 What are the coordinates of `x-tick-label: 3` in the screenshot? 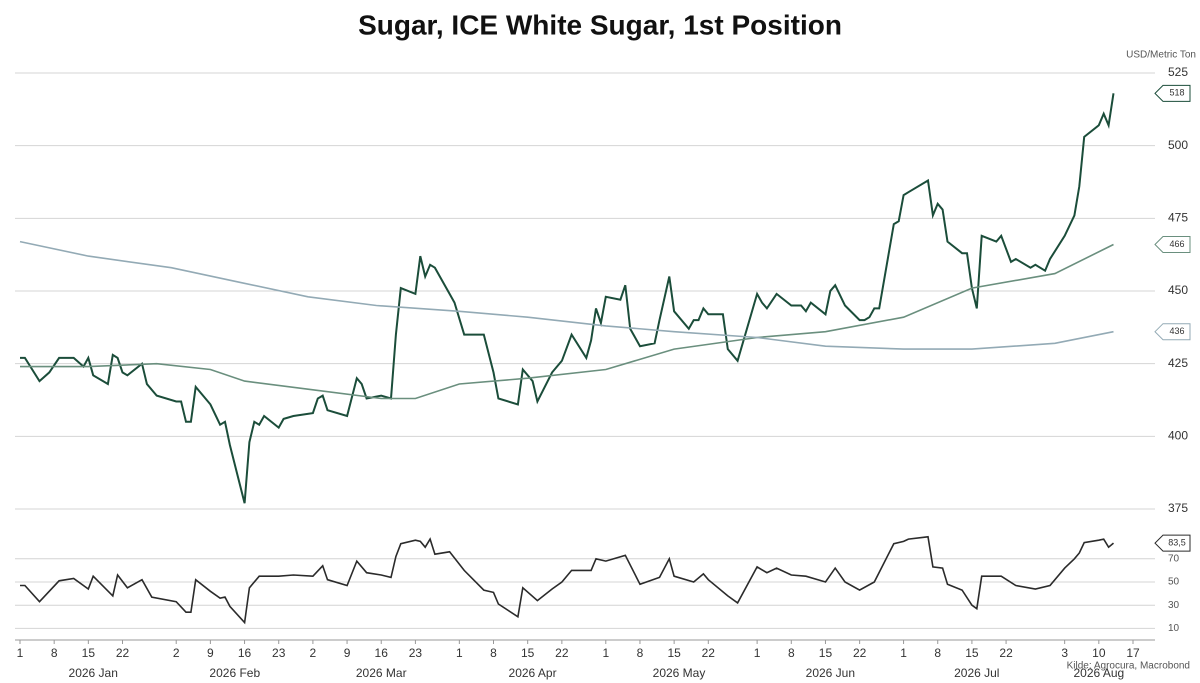 It's located at (1064, 653).